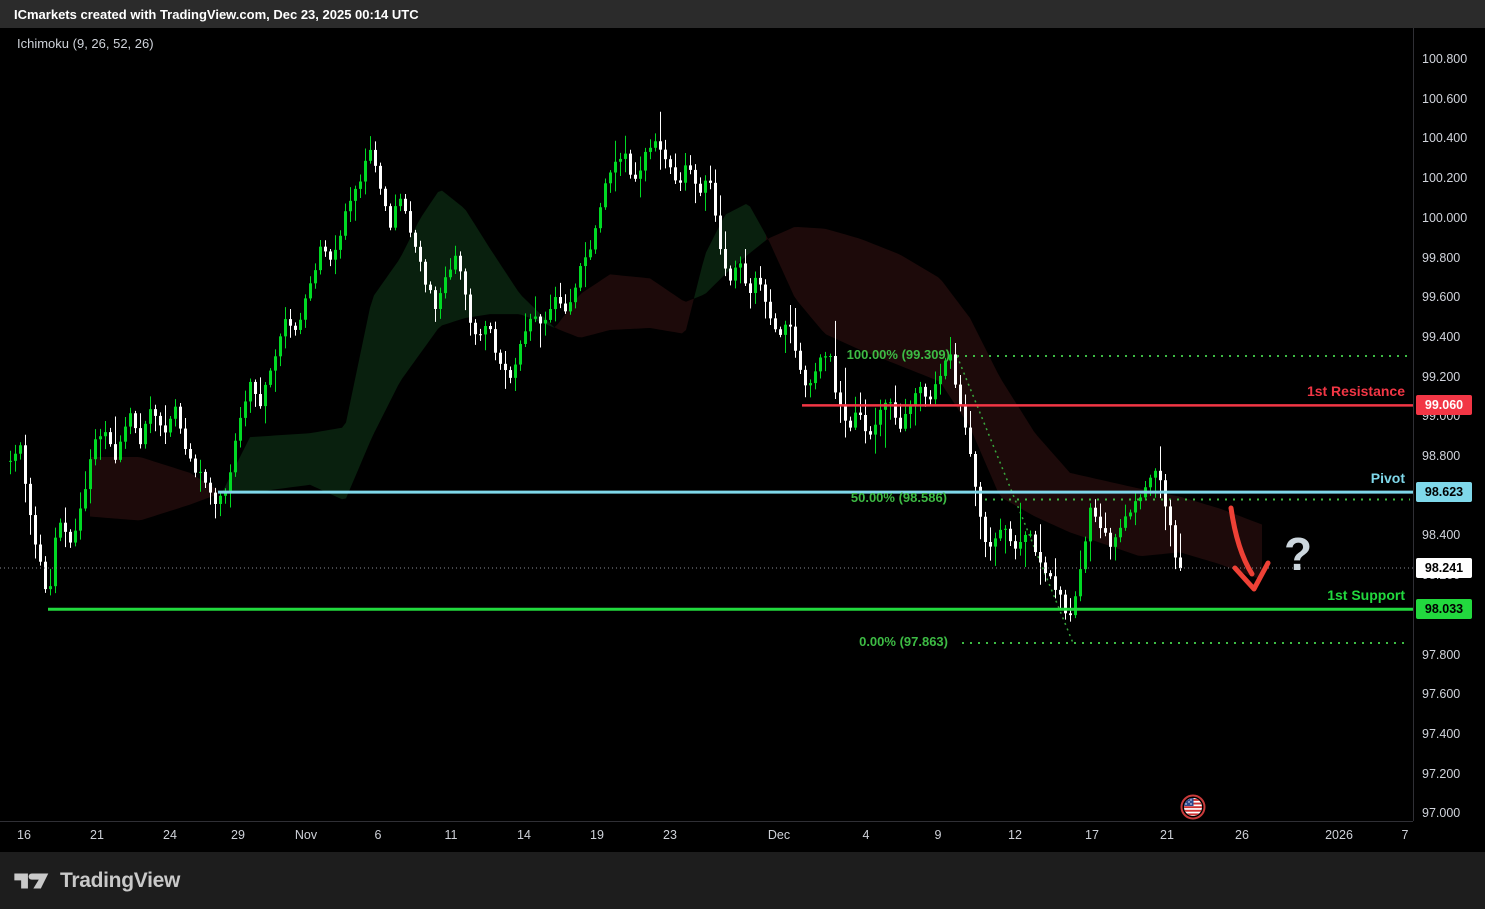 This screenshot has width=1485, height=909. I want to click on time-axis-label: 2026, so click(1339, 835).